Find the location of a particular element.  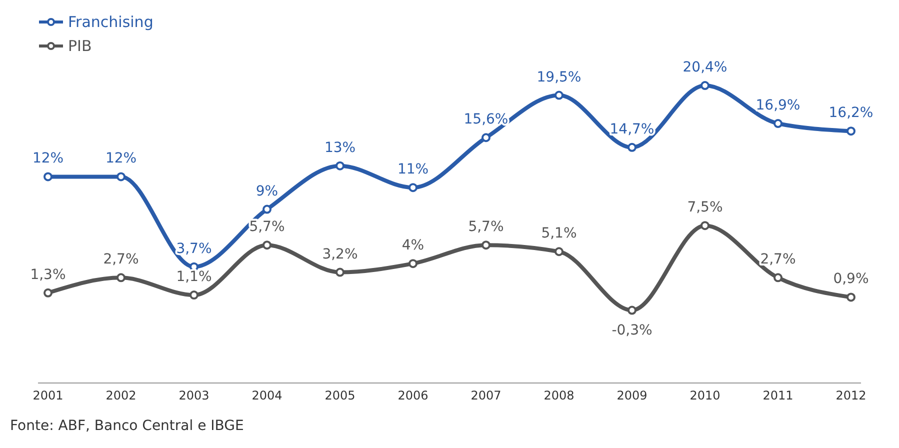

data-label: 11% is located at coordinates (413, 170).